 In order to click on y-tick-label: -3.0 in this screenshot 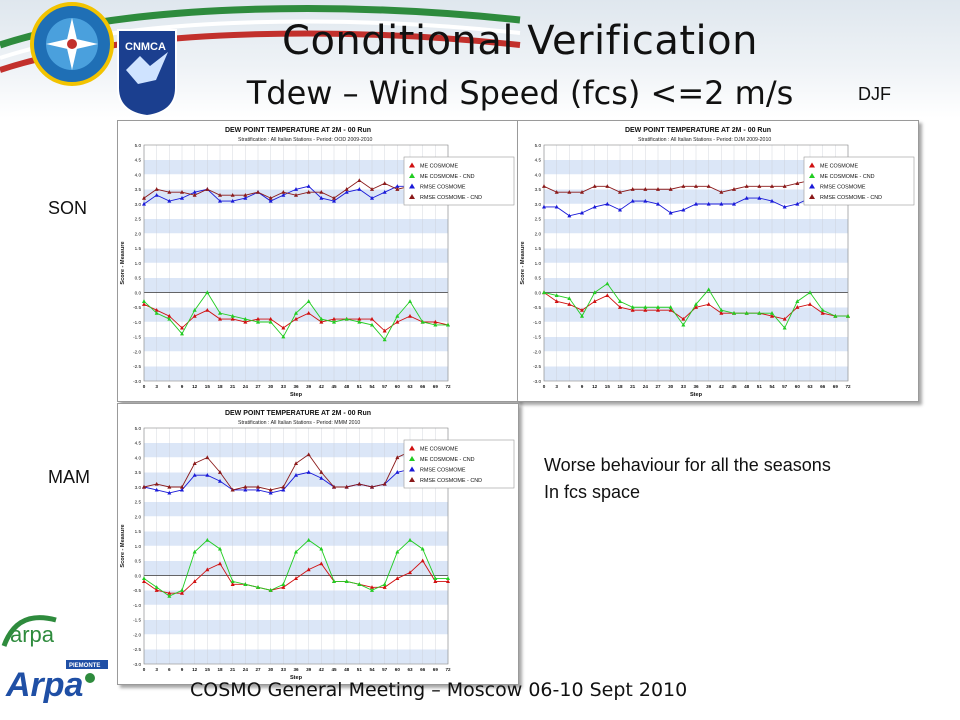, I will do `click(137, 664)`.